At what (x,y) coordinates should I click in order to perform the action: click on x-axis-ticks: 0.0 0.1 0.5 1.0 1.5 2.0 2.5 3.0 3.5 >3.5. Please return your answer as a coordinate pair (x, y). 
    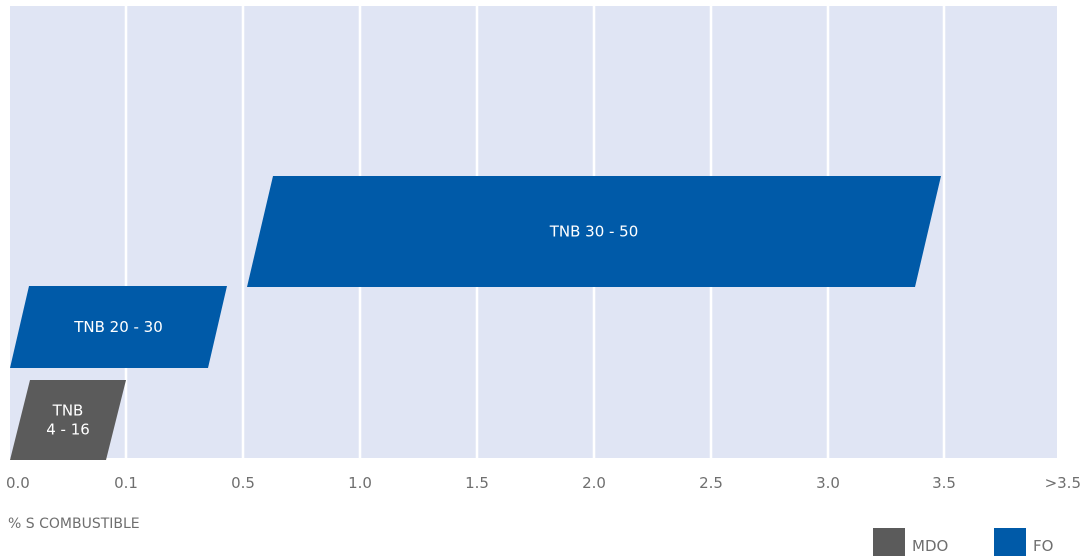
    Looking at the image, I should click on (543, 483).